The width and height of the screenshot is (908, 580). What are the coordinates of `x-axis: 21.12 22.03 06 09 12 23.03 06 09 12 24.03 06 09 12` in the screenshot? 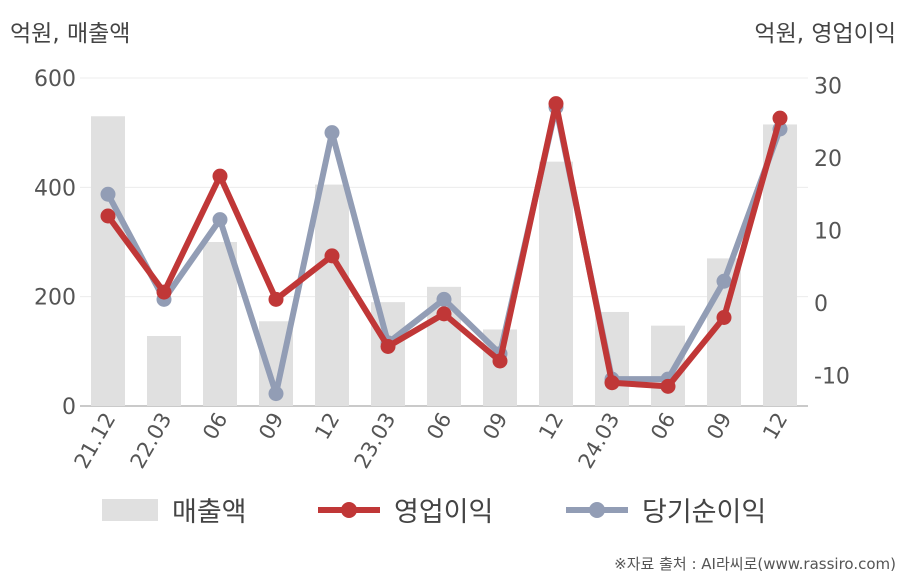 It's located at (430, 441).